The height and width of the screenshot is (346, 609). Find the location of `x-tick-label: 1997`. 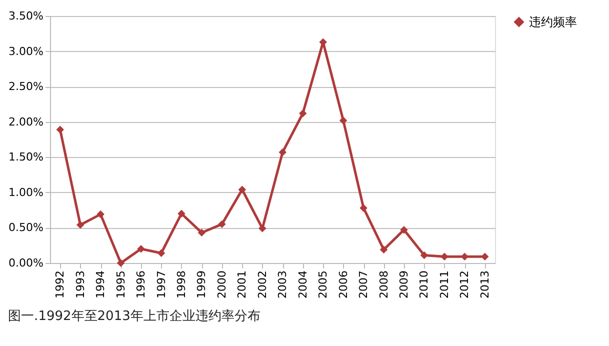

x-tick-label: 1997 is located at coordinates (161, 284).